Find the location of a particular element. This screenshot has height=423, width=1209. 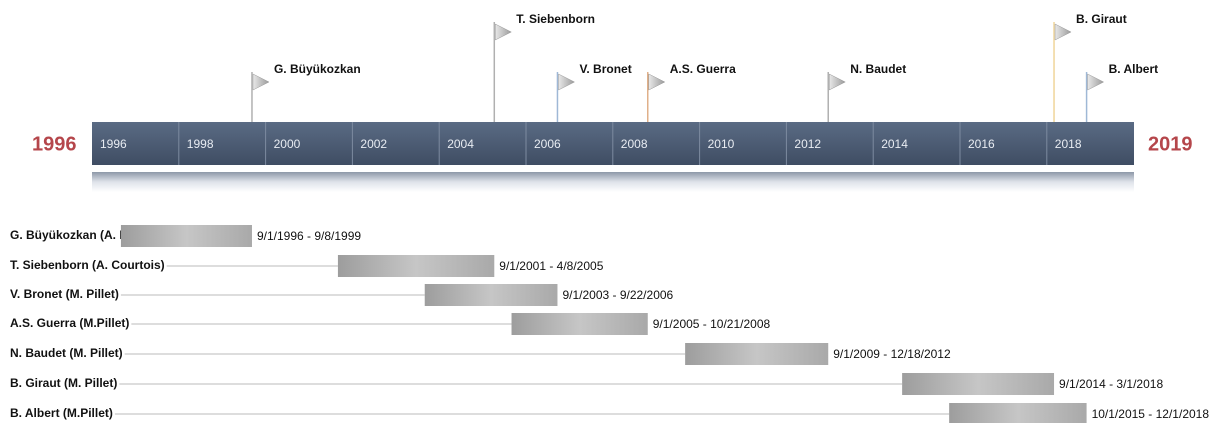

row-name: A.S. Guerra (M.Pillet) is located at coordinates (69, 323).